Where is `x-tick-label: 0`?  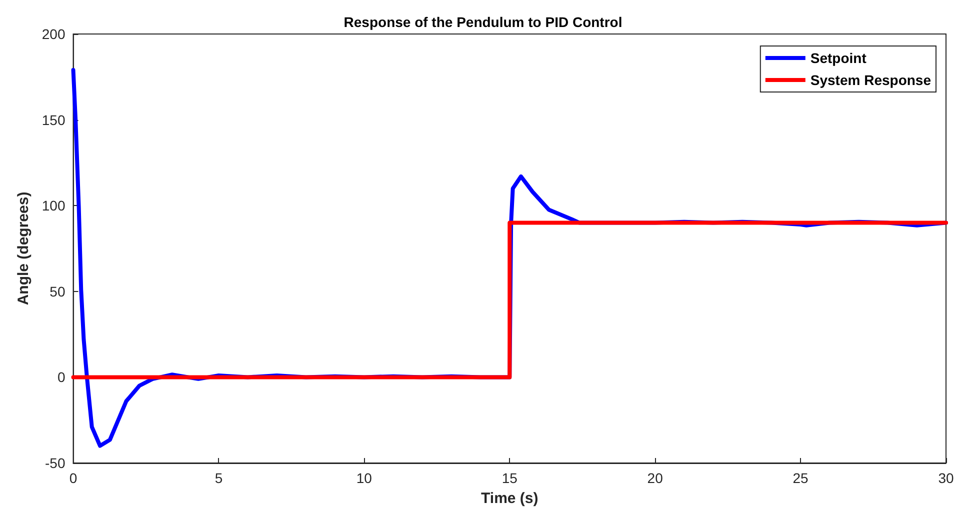 x-tick-label: 0 is located at coordinates (73, 478).